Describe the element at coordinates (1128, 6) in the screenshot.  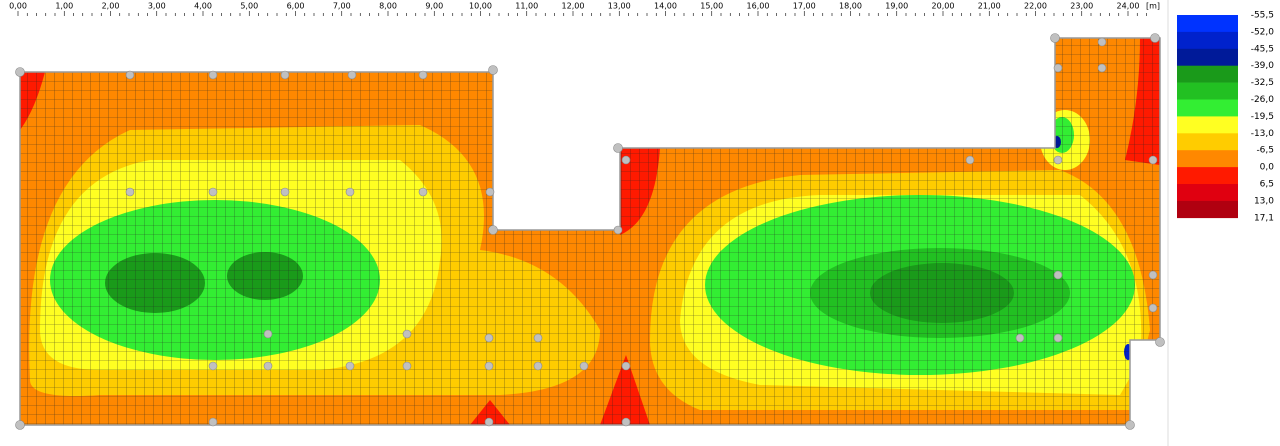
I see `ruler-label: 24,00` at that location.